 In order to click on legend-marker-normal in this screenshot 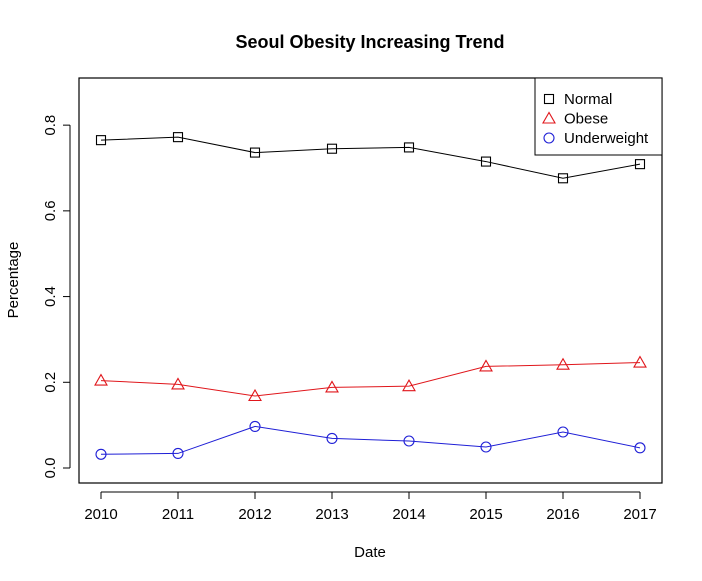, I will do `click(549, 99)`.